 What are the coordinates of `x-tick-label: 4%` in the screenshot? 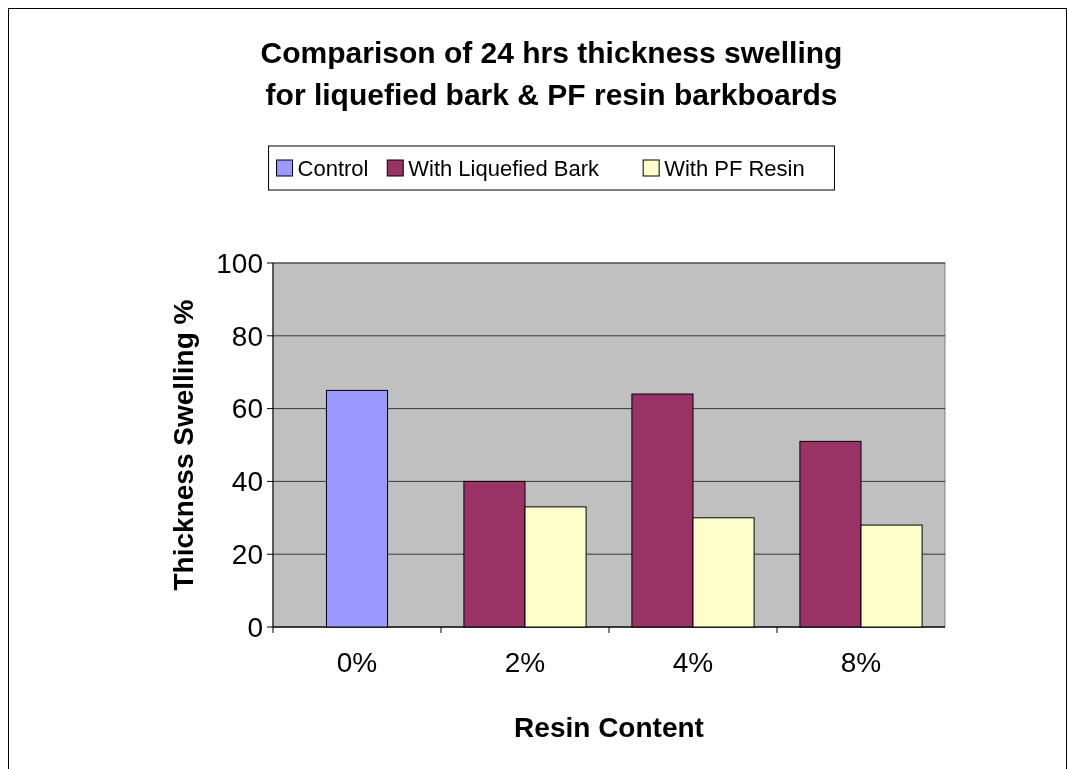 It's located at (693, 662).